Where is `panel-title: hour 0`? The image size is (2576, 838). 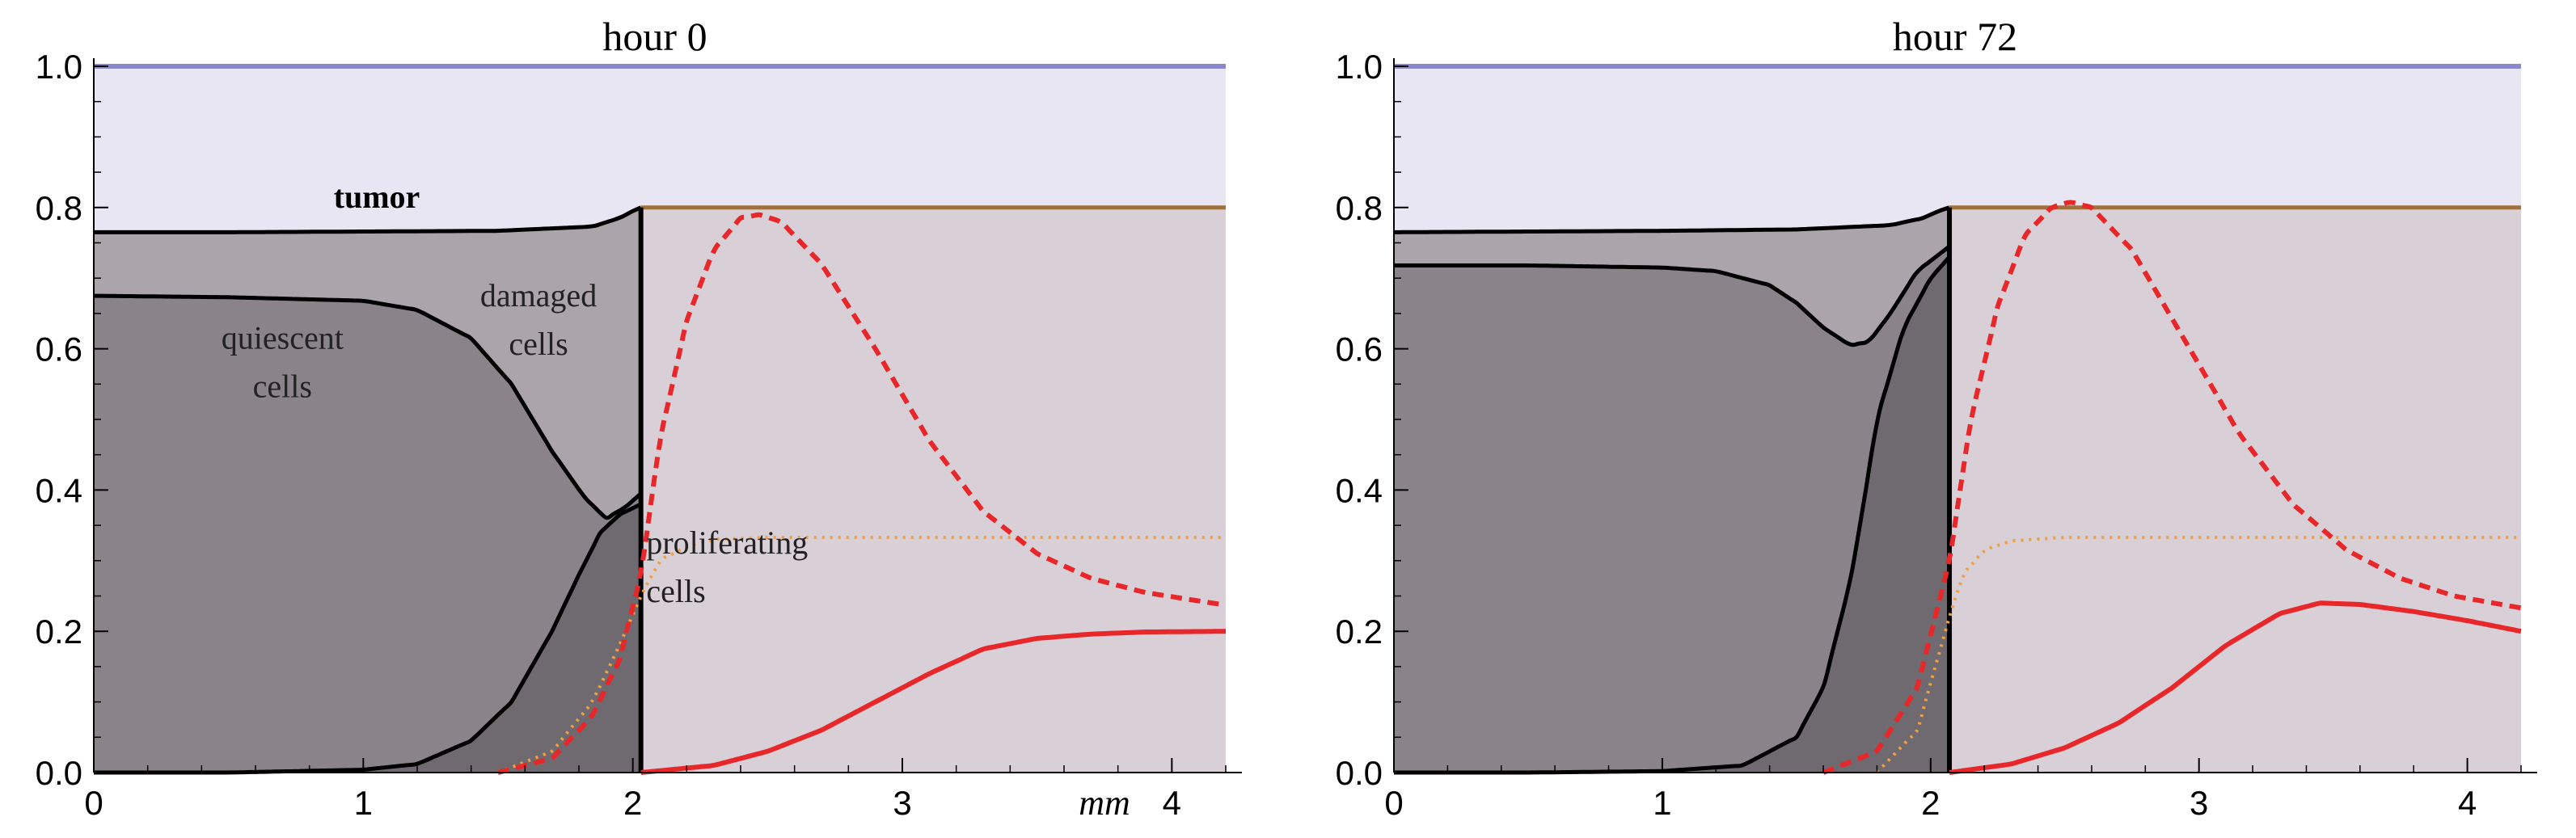 panel-title: hour 0 is located at coordinates (654, 36).